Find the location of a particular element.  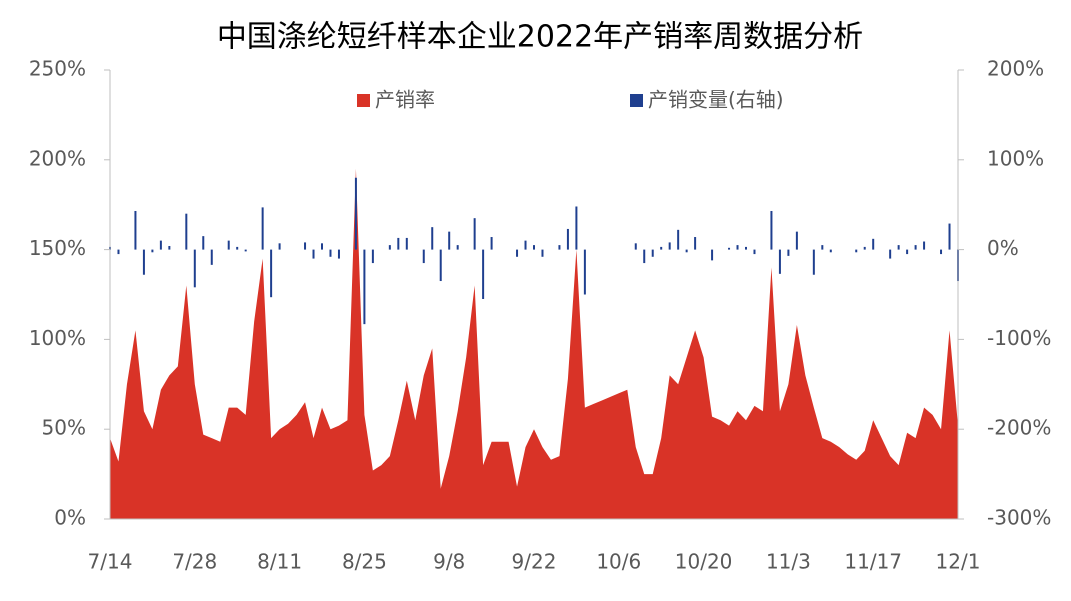

y2-tick-label: -300% is located at coordinates (1019, 518).